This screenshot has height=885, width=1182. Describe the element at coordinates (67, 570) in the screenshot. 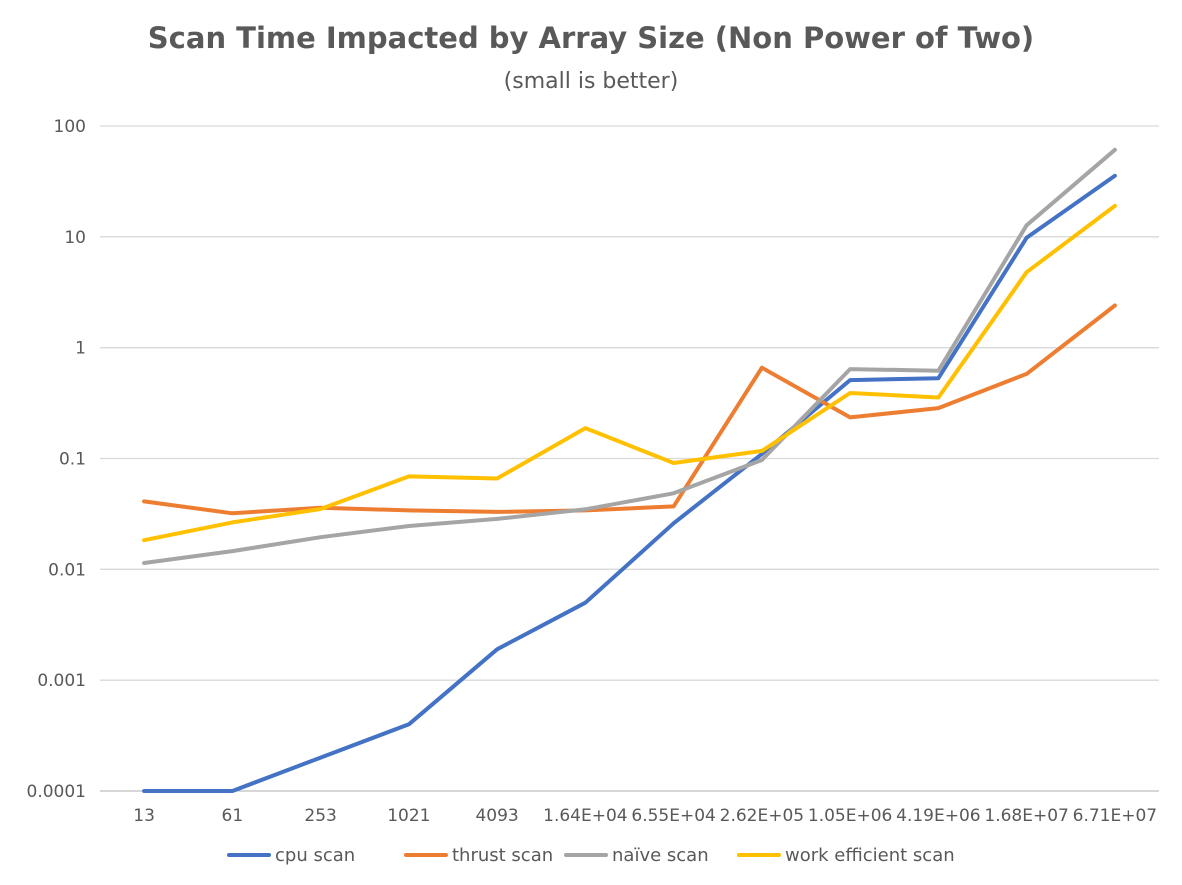

I see `y-tick-label: 0.01` at that location.